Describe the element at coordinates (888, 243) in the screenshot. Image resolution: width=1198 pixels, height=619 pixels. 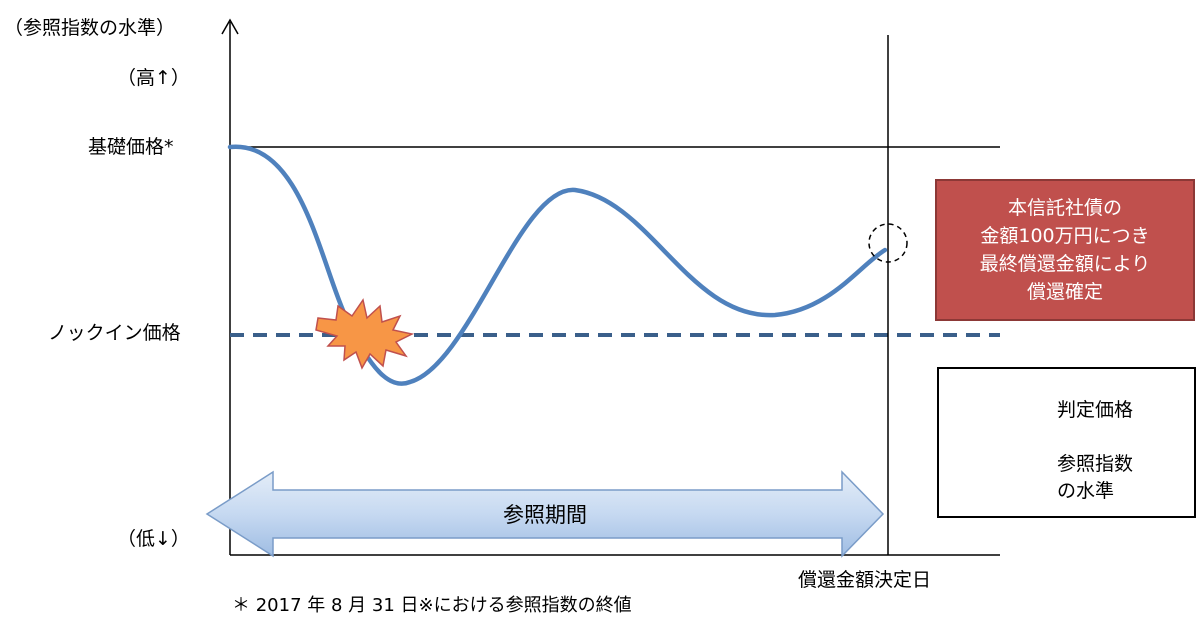
I see `judgment-price-marker` at that location.